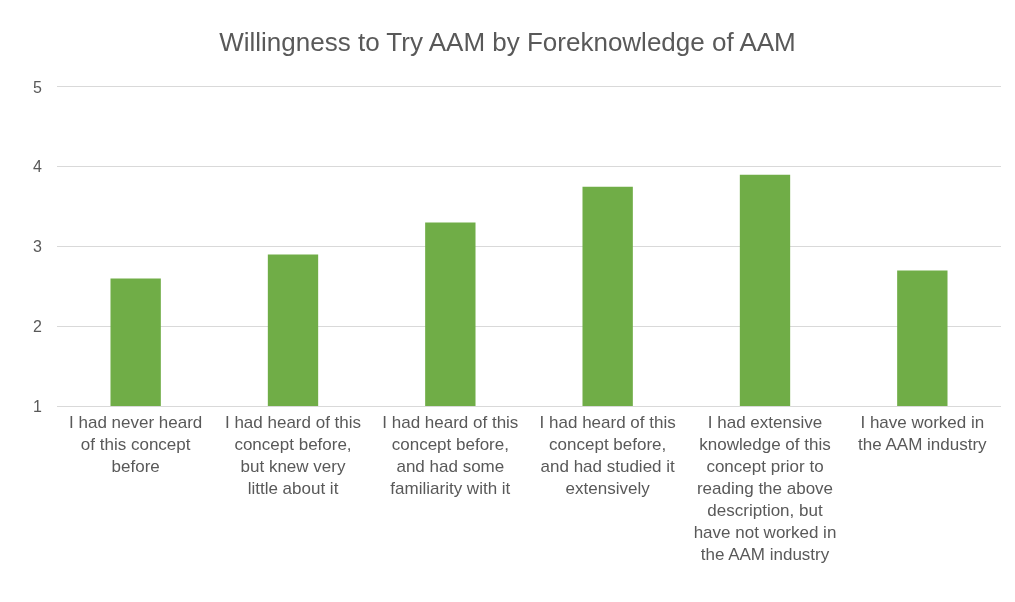  I want to click on x-tick-label: I had extensive knowledge of this concept prior to reading the above description, but have not worked in the AAM industry, so click(765, 488).